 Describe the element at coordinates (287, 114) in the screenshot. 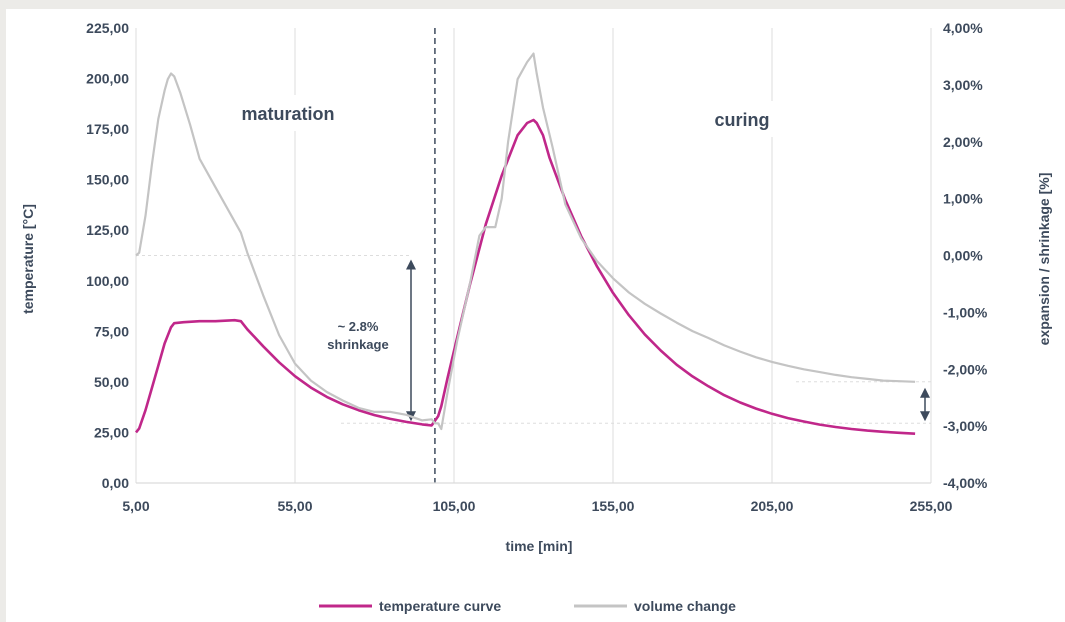

I see `maturation-label: maturation` at that location.